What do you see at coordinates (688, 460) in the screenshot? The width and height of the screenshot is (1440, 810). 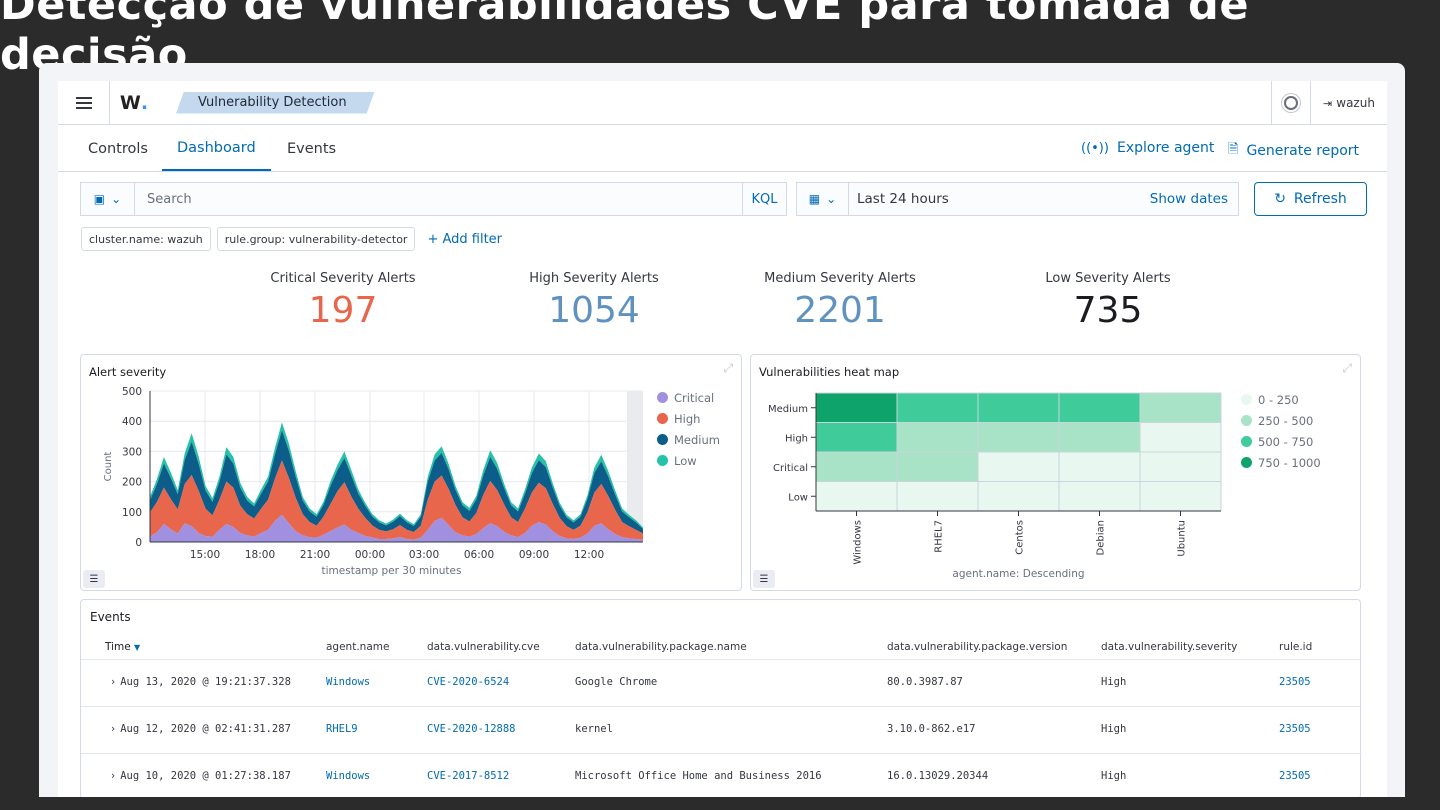 I see `legend-item-low: Low` at bounding box center [688, 460].